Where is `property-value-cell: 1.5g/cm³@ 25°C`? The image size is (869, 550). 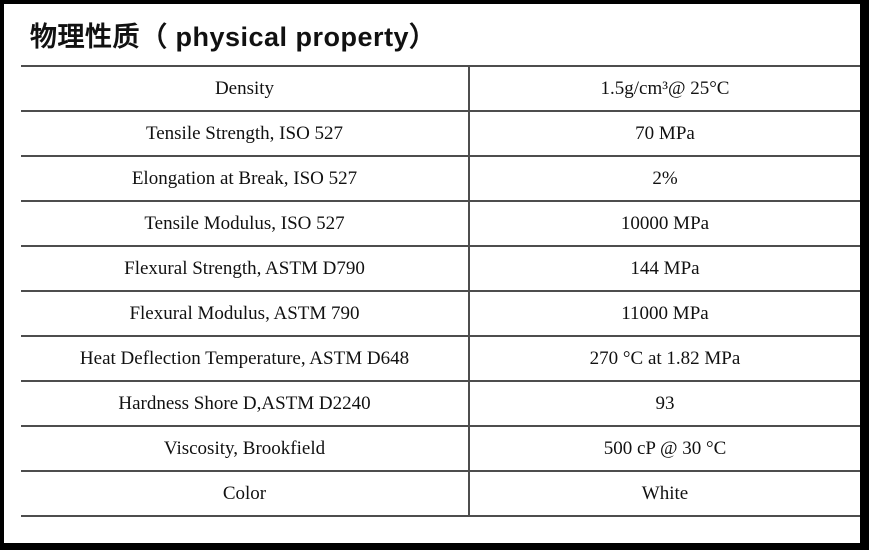 property-value-cell: 1.5g/cm³@ 25°C is located at coordinates (664, 88).